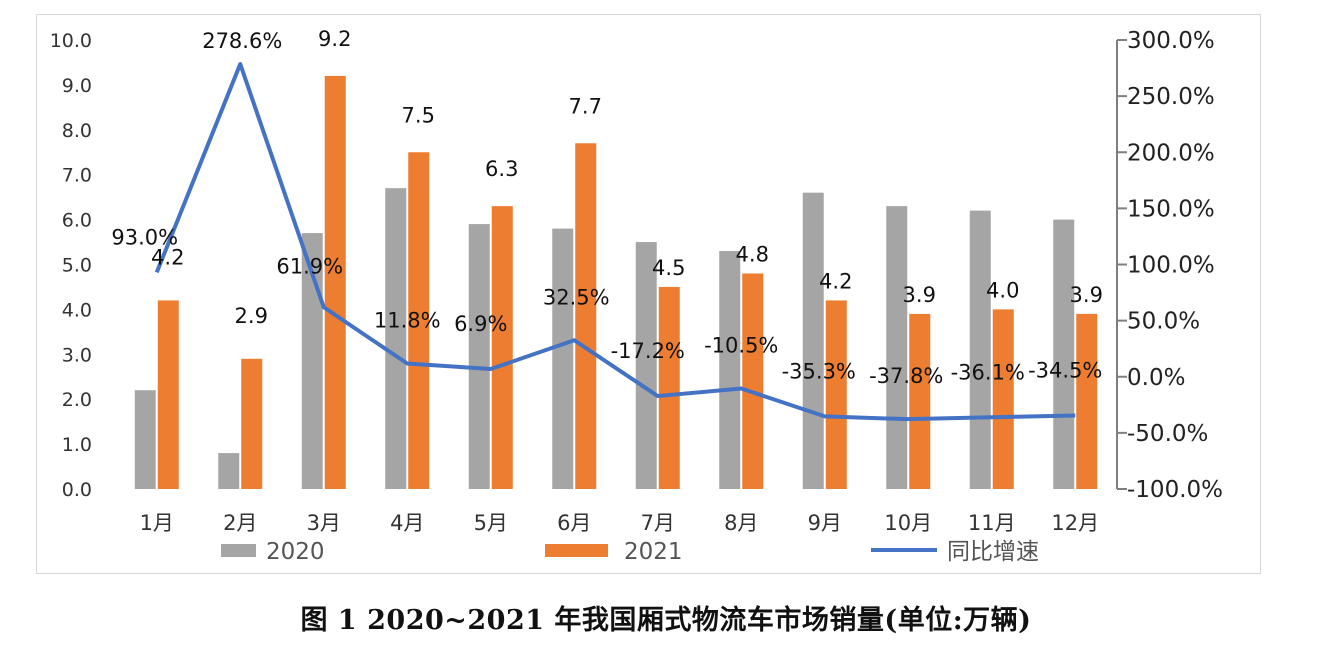 Image resolution: width=1332 pixels, height=651 pixels. I want to click on bar-2021-value-label: 2.9, so click(251, 316).